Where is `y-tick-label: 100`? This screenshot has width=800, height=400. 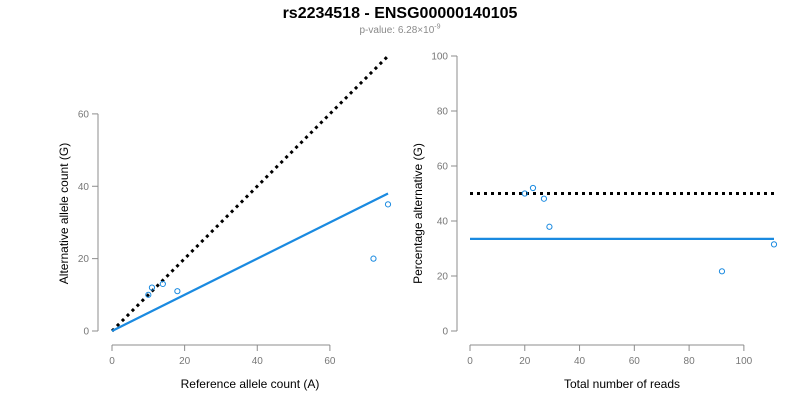
y-tick-label: 100 is located at coordinates (439, 57).